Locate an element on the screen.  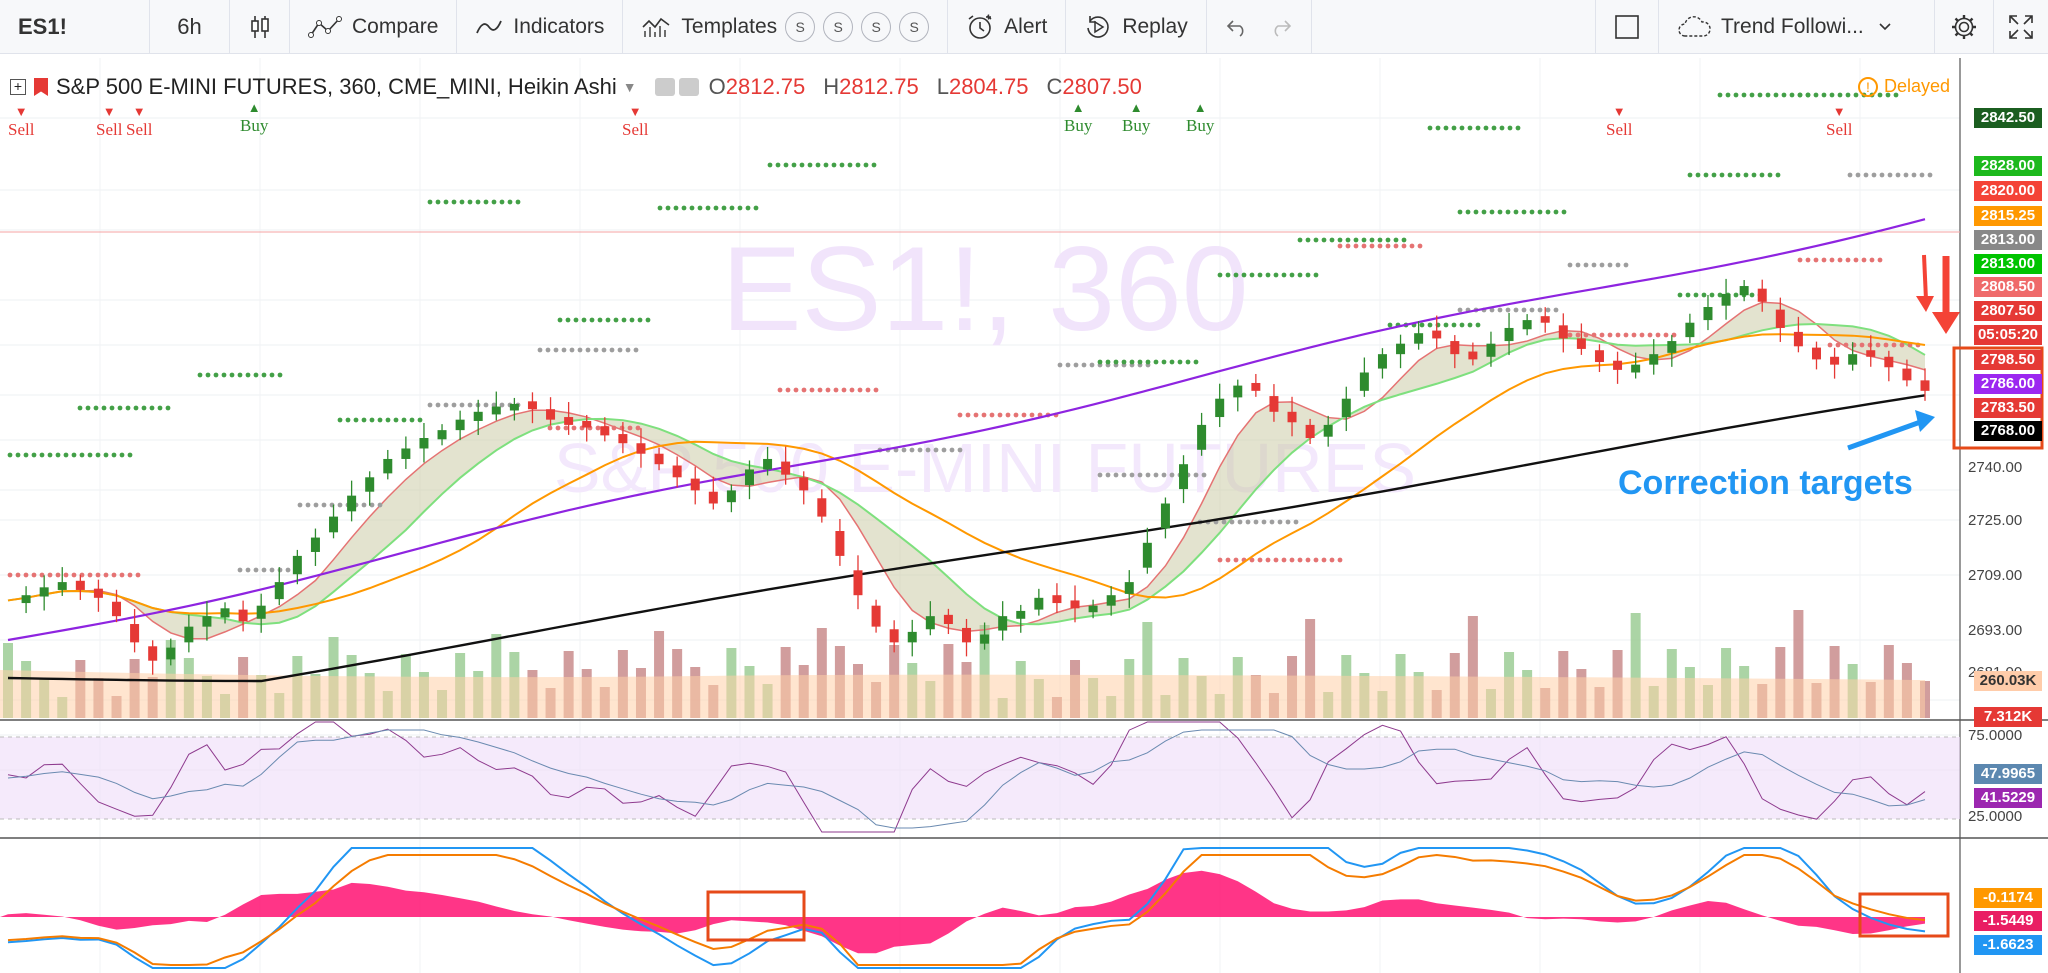
template-badge-3: S is located at coordinates (876, 26).